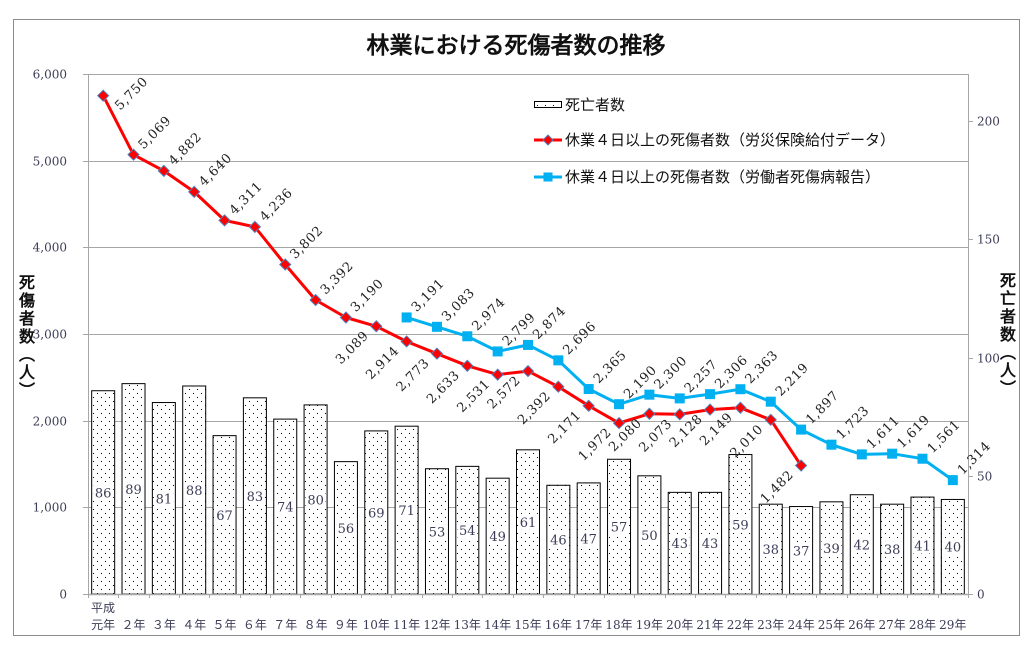  What do you see at coordinates (497, 537) in the screenshot?
I see `bar-data-label: 49` at bounding box center [497, 537].